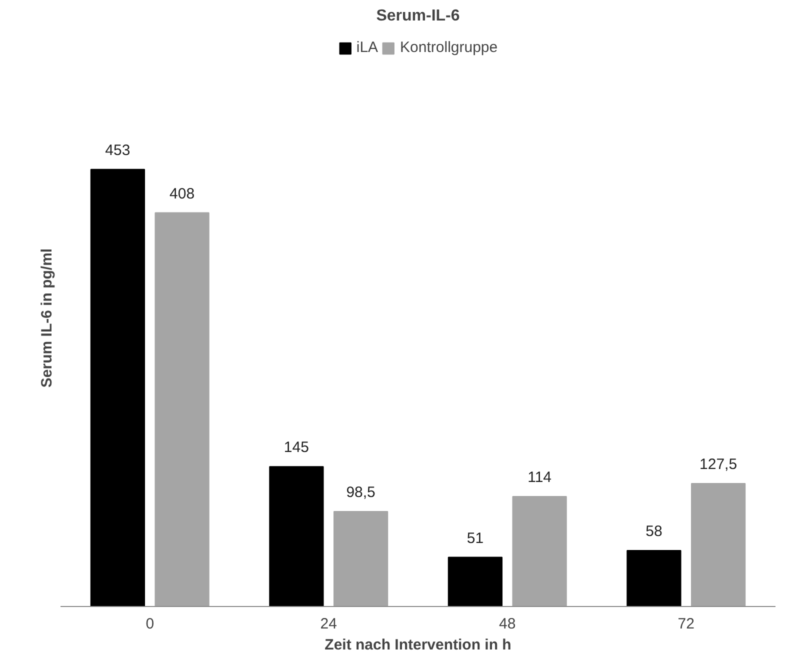  What do you see at coordinates (418, 645) in the screenshot?
I see `x-axis-title: Zeit nach Intervention in h` at bounding box center [418, 645].